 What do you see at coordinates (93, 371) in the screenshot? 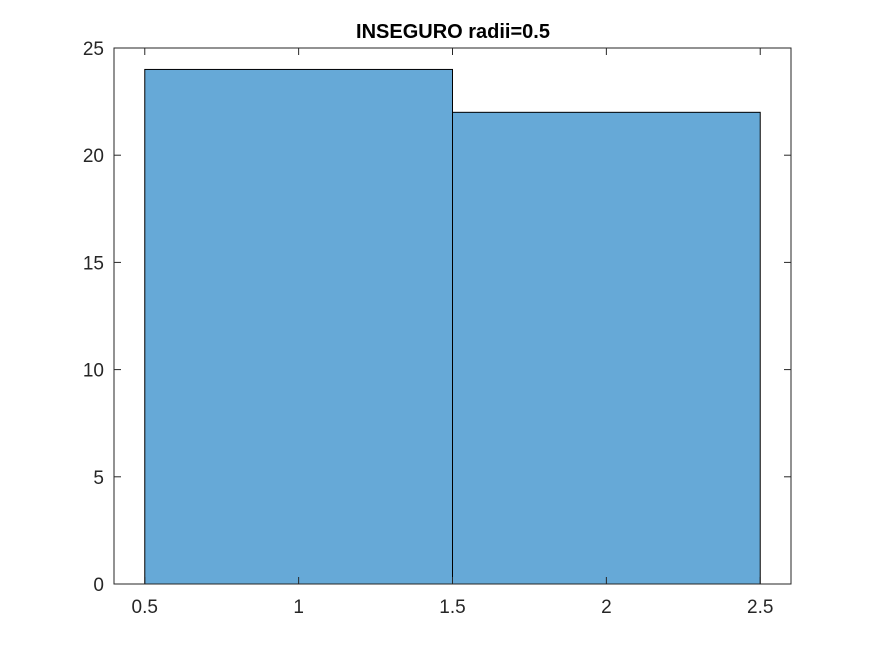
I see `y-tick-label: 10` at bounding box center [93, 371].